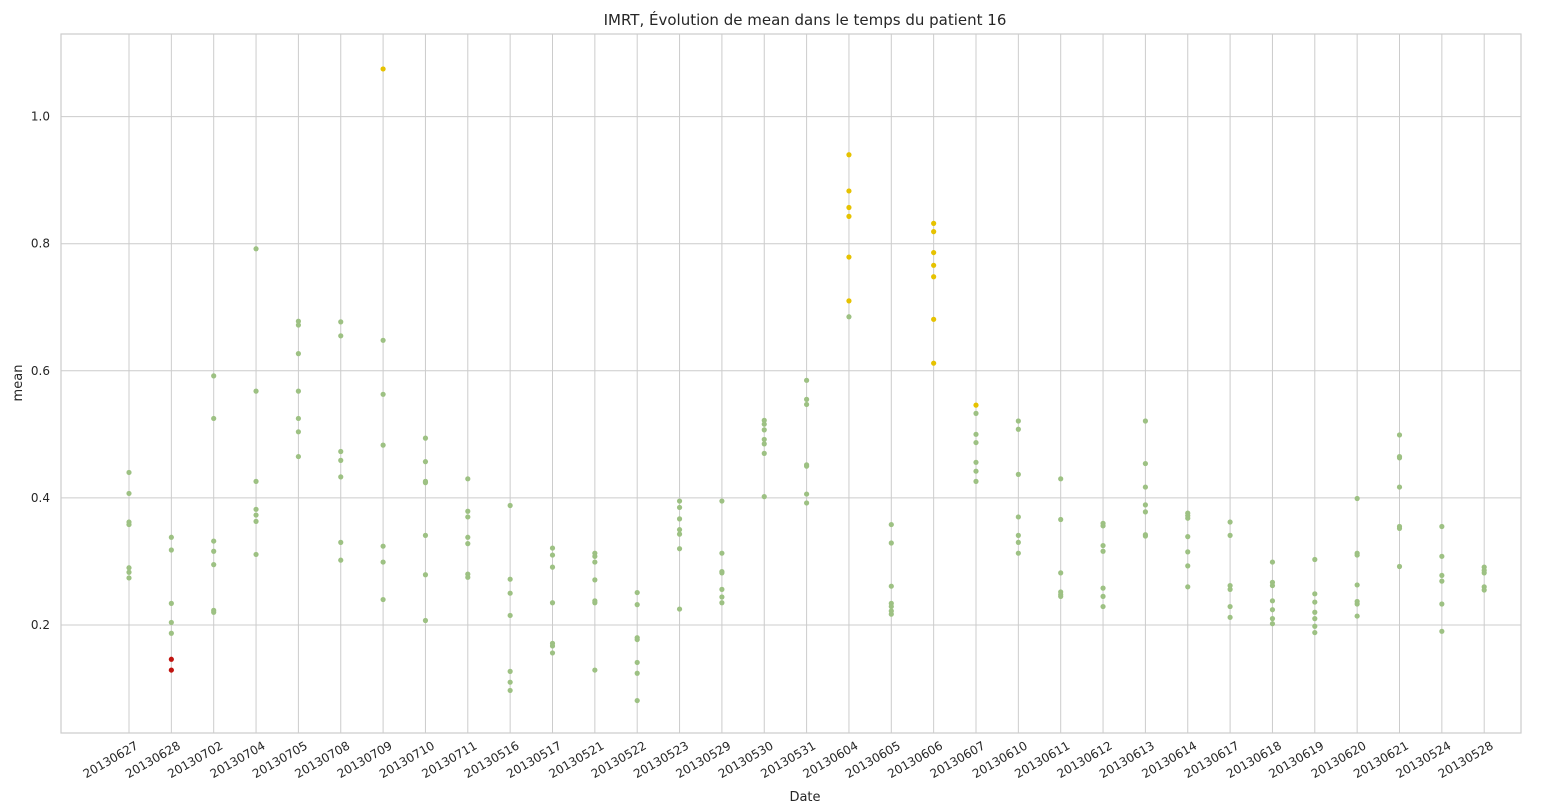  I want to click on y-tick-label: 0.4, so click(40, 498).